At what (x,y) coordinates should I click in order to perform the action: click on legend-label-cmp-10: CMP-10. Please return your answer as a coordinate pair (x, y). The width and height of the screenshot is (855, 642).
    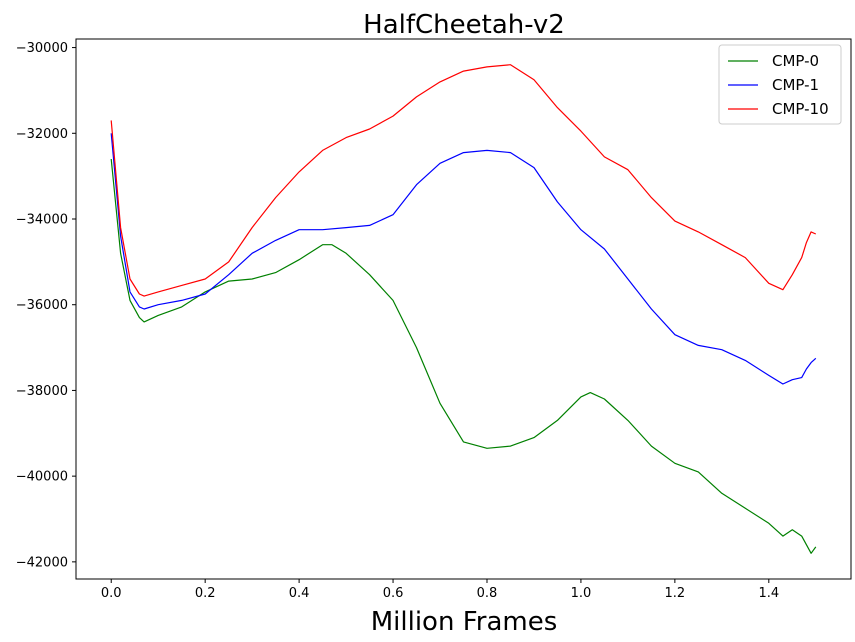
    Looking at the image, I should click on (800, 109).